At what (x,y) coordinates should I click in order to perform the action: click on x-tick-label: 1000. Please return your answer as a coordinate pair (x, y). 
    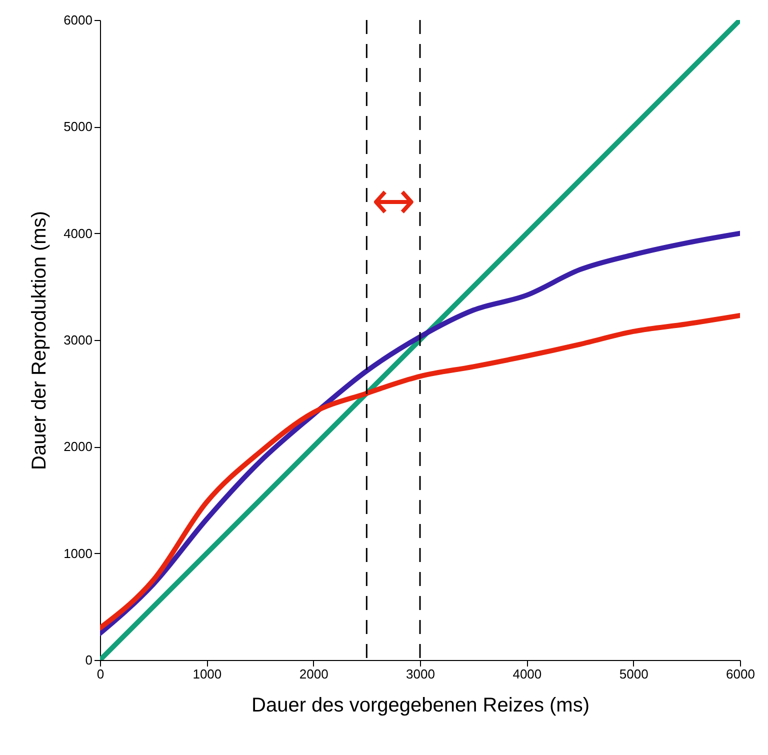
    Looking at the image, I should click on (207, 674).